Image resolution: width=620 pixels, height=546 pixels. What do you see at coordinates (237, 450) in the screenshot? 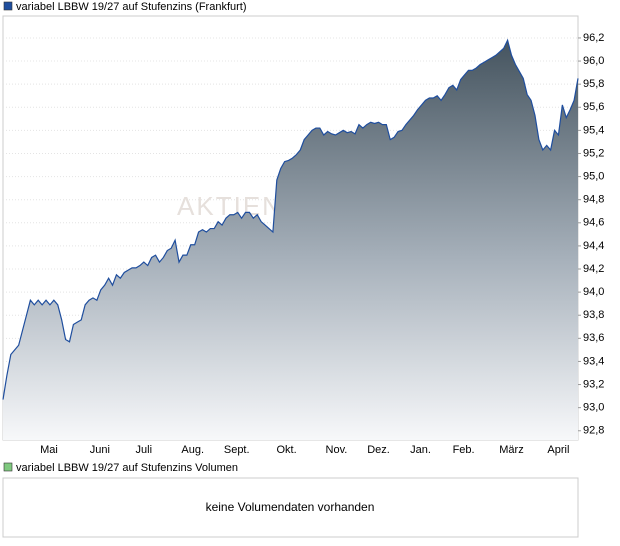
I see `x-tick-label: Sept.` at bounding box center [237, 450].